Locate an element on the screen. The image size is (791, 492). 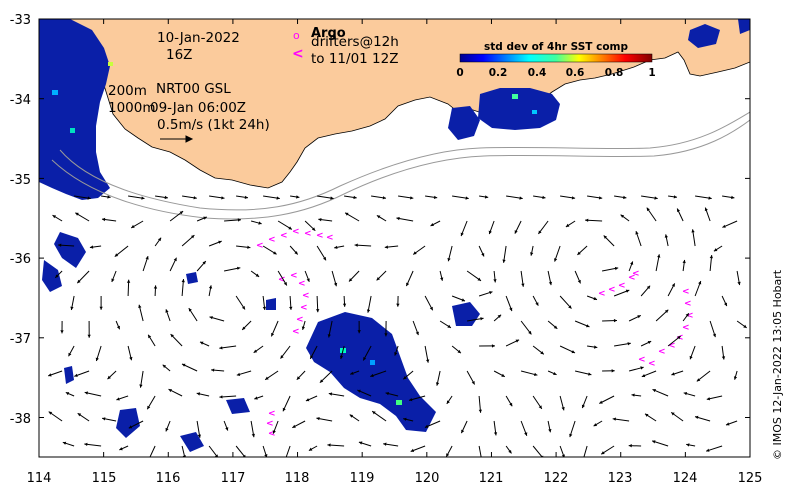
x-tick-label: 120 is located at coordinates (427, 478).